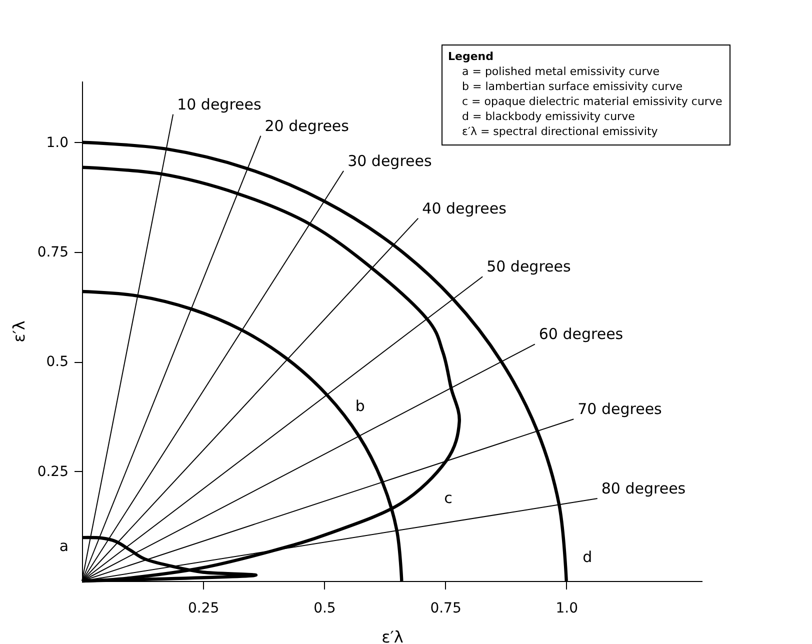 The height and width of the screenshot is (644, 812). What do you see at coordinates (581, 334) in the screenshot?
I see `series-label: 60 degrees` at bounding box center [581, 334].